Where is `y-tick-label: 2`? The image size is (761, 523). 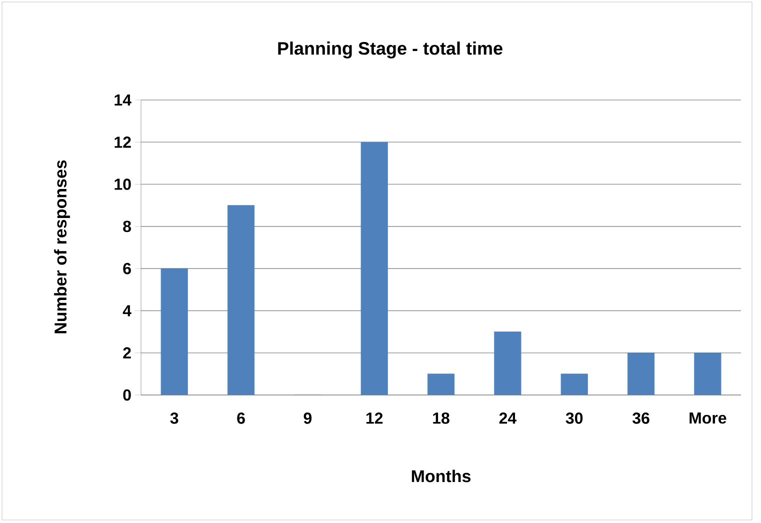
y-tick-label: 2 is located at coordinates (127, 352).